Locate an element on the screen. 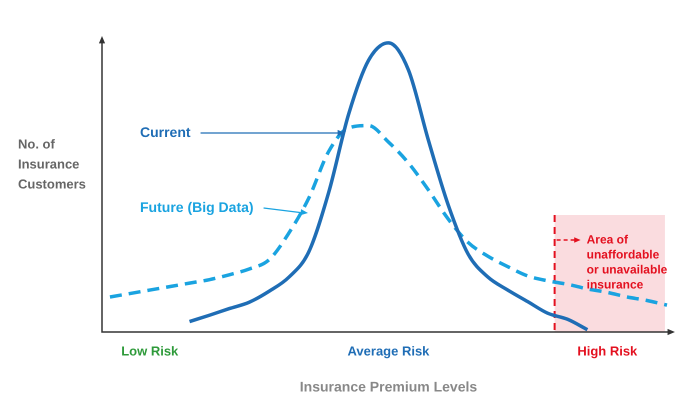  x-tick-label: High Risk is located at coordinates (607, 350).